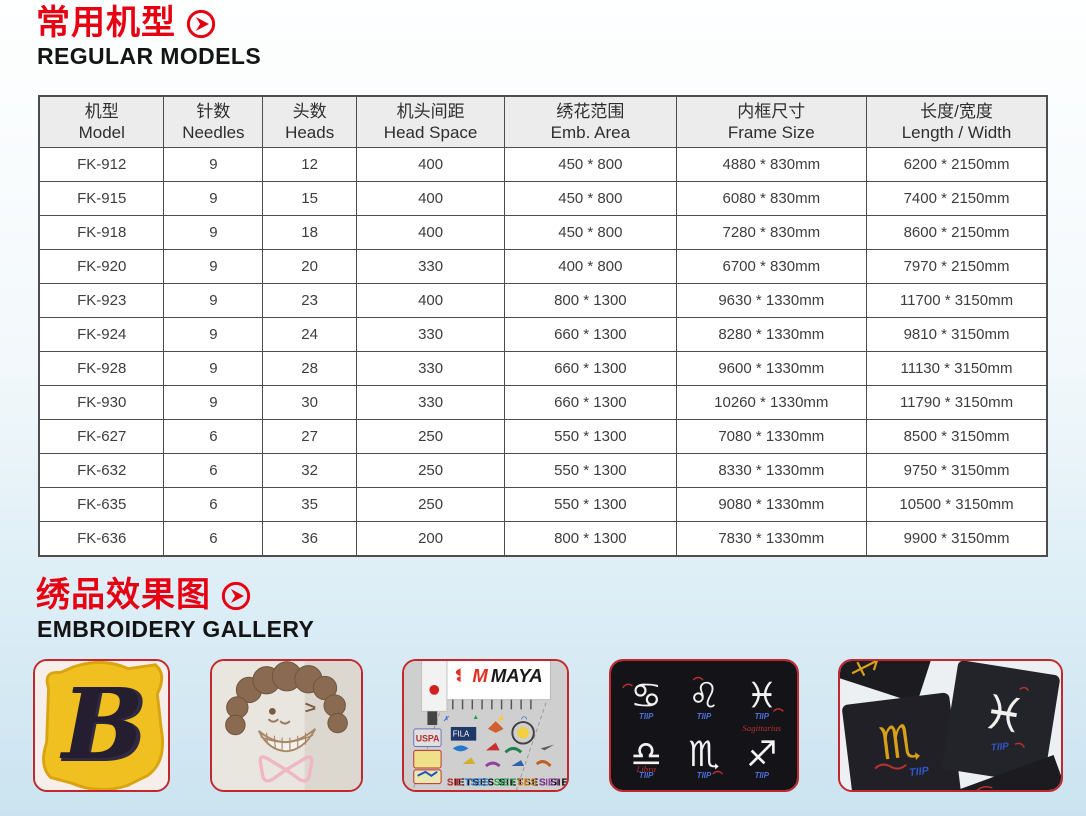  Describe the element at coordinates (957, 335) in the screenshot. I see `table-cell: 9810 * 3150mm` at that location.